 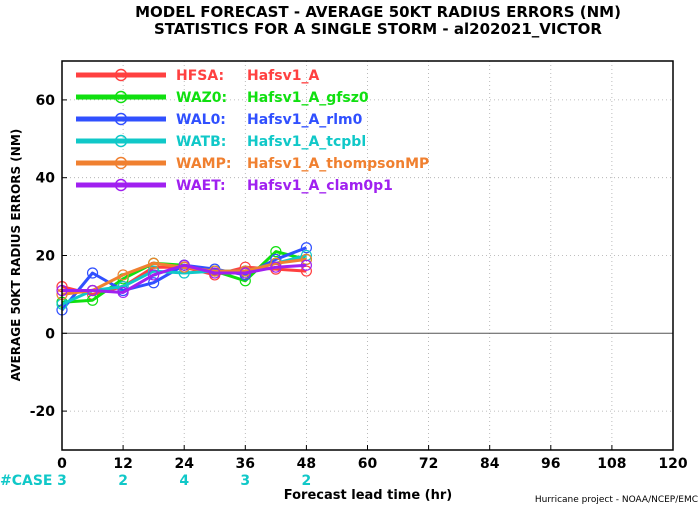 What do you see at coordinates (368, 495) in the screenshot?
I see `x-axis-label: Forecast lead time (hr)` at bounding box center [368, 495].